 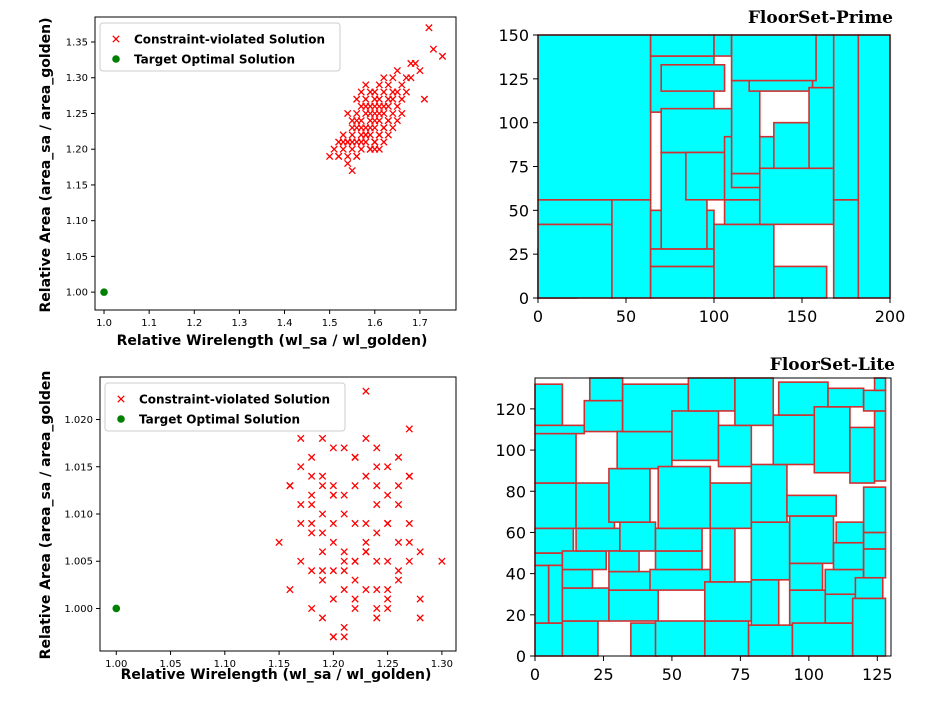 I want to click on axes-frame, so click(x=278, y=514).